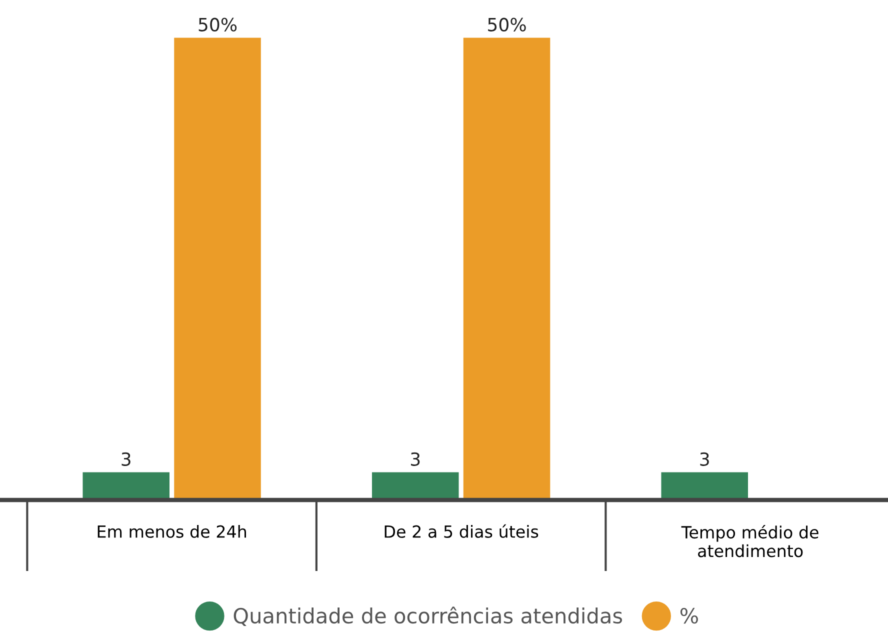  Describe the element at coordinates (428, 616) in the screenshot. I see `legend-label: Quantidade de ocorrências atendidas` at that location.